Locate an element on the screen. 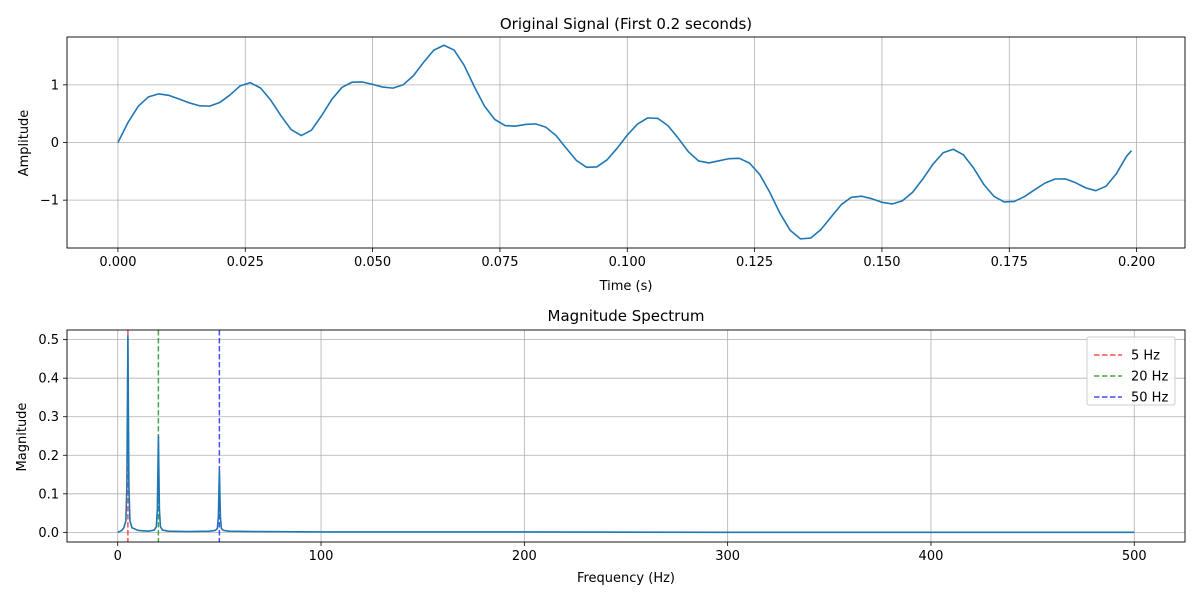 The image size is (1200, 600). spectrum-legend: 5 Hz 20 Hz 50 Hz is located at coordinates (1131, 371).